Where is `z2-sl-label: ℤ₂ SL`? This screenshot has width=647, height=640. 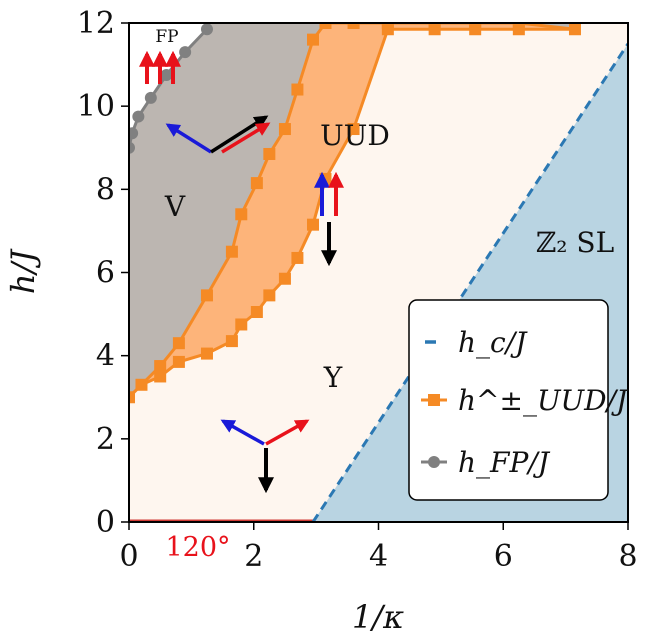
z2-sl-label: ℤ₂ SL is located at coordinates (575, 242).